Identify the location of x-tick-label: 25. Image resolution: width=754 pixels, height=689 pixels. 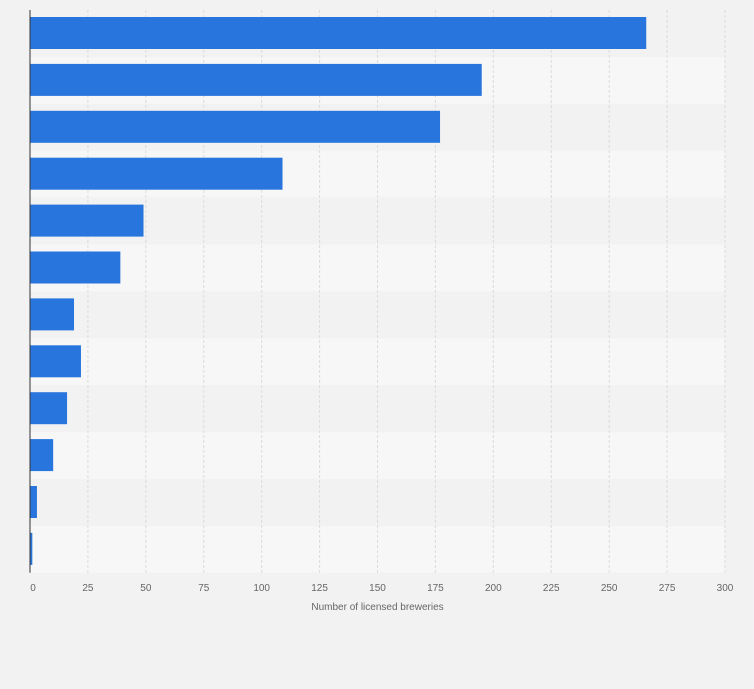
(88, 588).